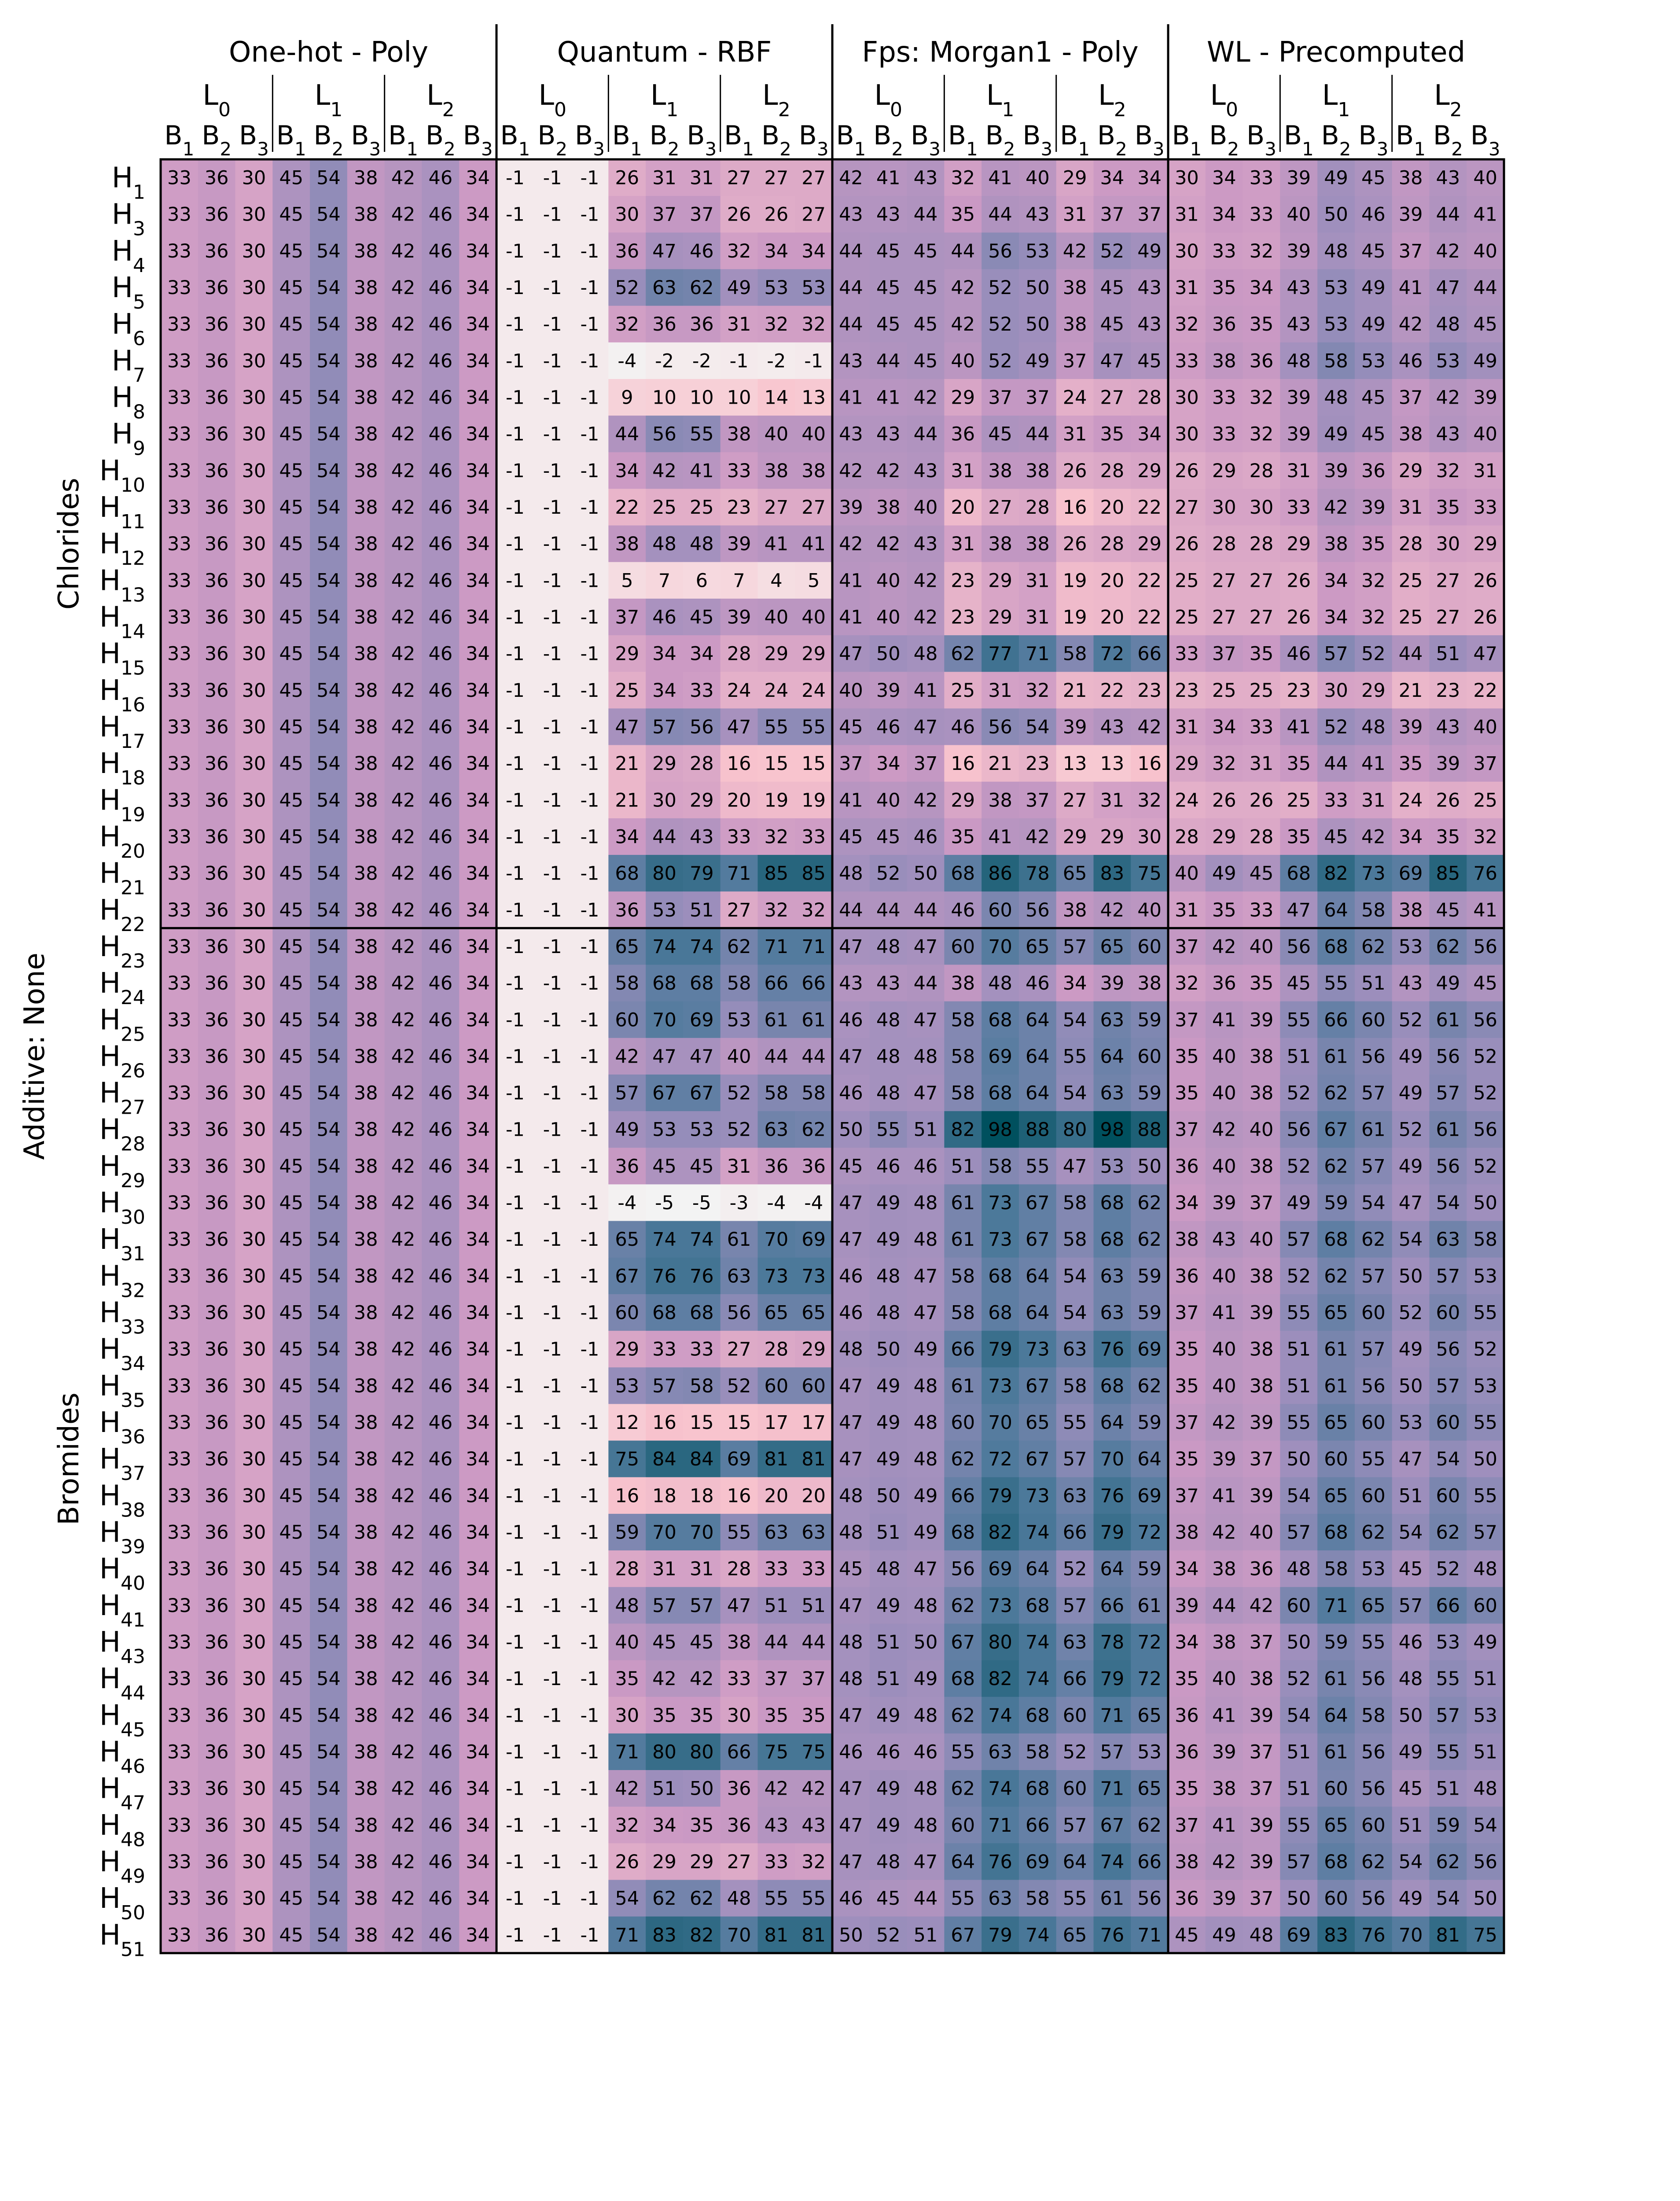 The height and width of the screenshot is (2201, 1680). What do you see at coordinates (1299, 1386) in the screenshot?
I see `cell-value-label: 51` at bounding box center [1299, 1386].